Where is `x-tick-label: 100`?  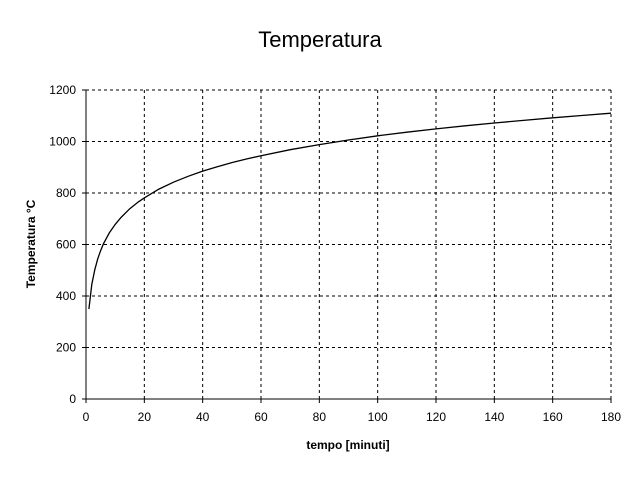 x-tick-label: 100 is located at coordinates (378, 417).